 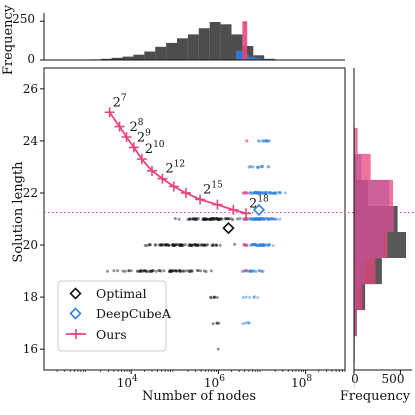 I want to click on x-tick-label: 108, so click(x=301, y=382).